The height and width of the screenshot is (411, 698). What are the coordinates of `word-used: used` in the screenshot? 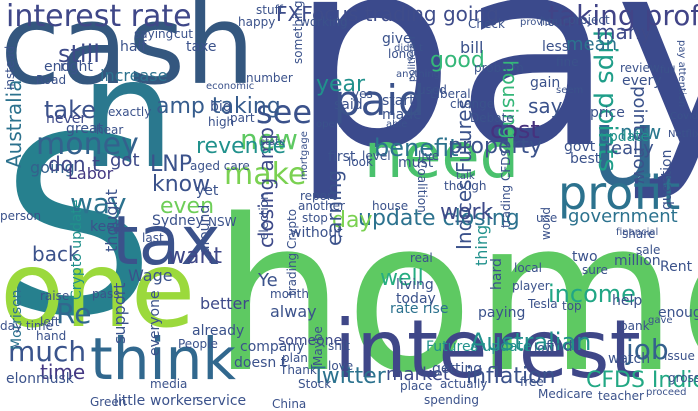 It's located at (432, 90).